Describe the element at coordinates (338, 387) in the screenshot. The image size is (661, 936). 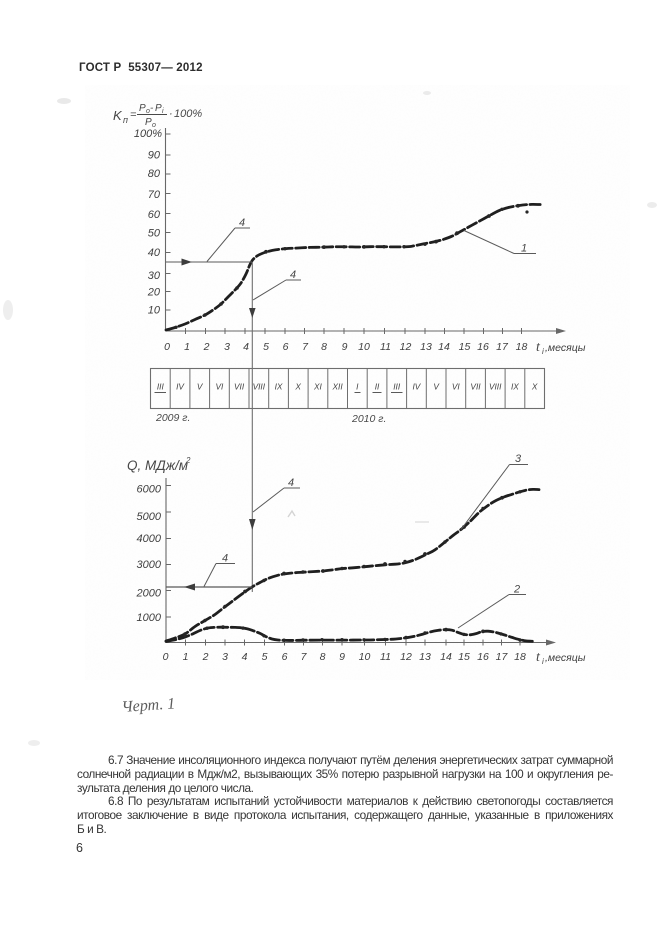
I see `svg-text: XII` at that location.